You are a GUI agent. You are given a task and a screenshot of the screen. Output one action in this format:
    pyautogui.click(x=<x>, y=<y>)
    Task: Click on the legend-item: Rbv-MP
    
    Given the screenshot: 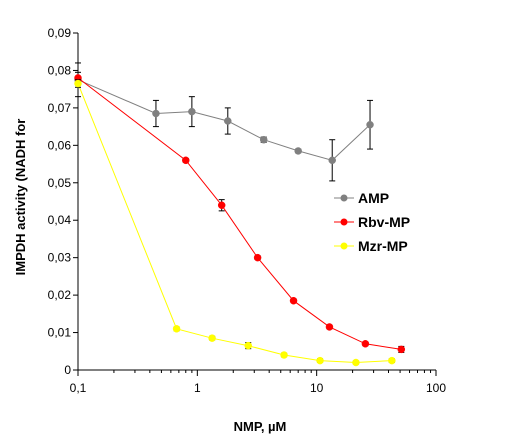 What is the action you would take?
    pyautogui.click(x=372, y=222)
    